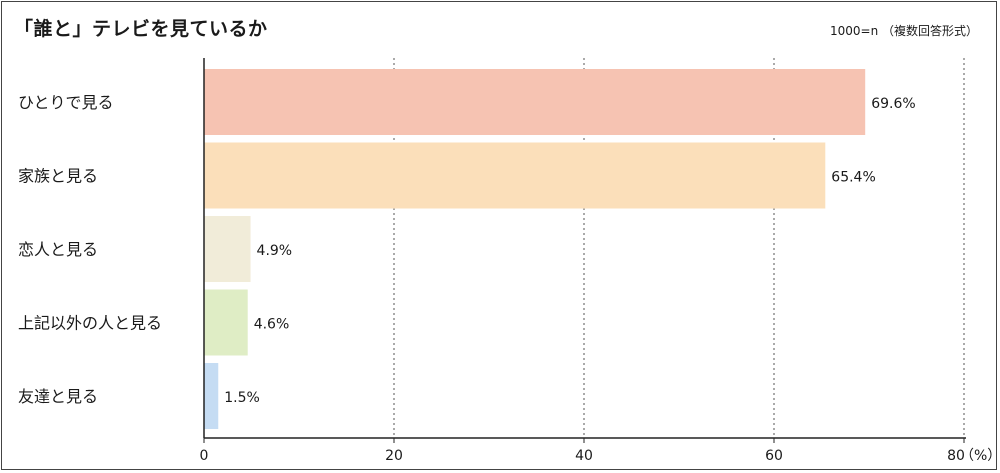 The height and width of the screenshot is (473, 1000). Describe the element at coordinates (893, 104) in the screenshot. I see `value-label-0: 69.6%` at that location.